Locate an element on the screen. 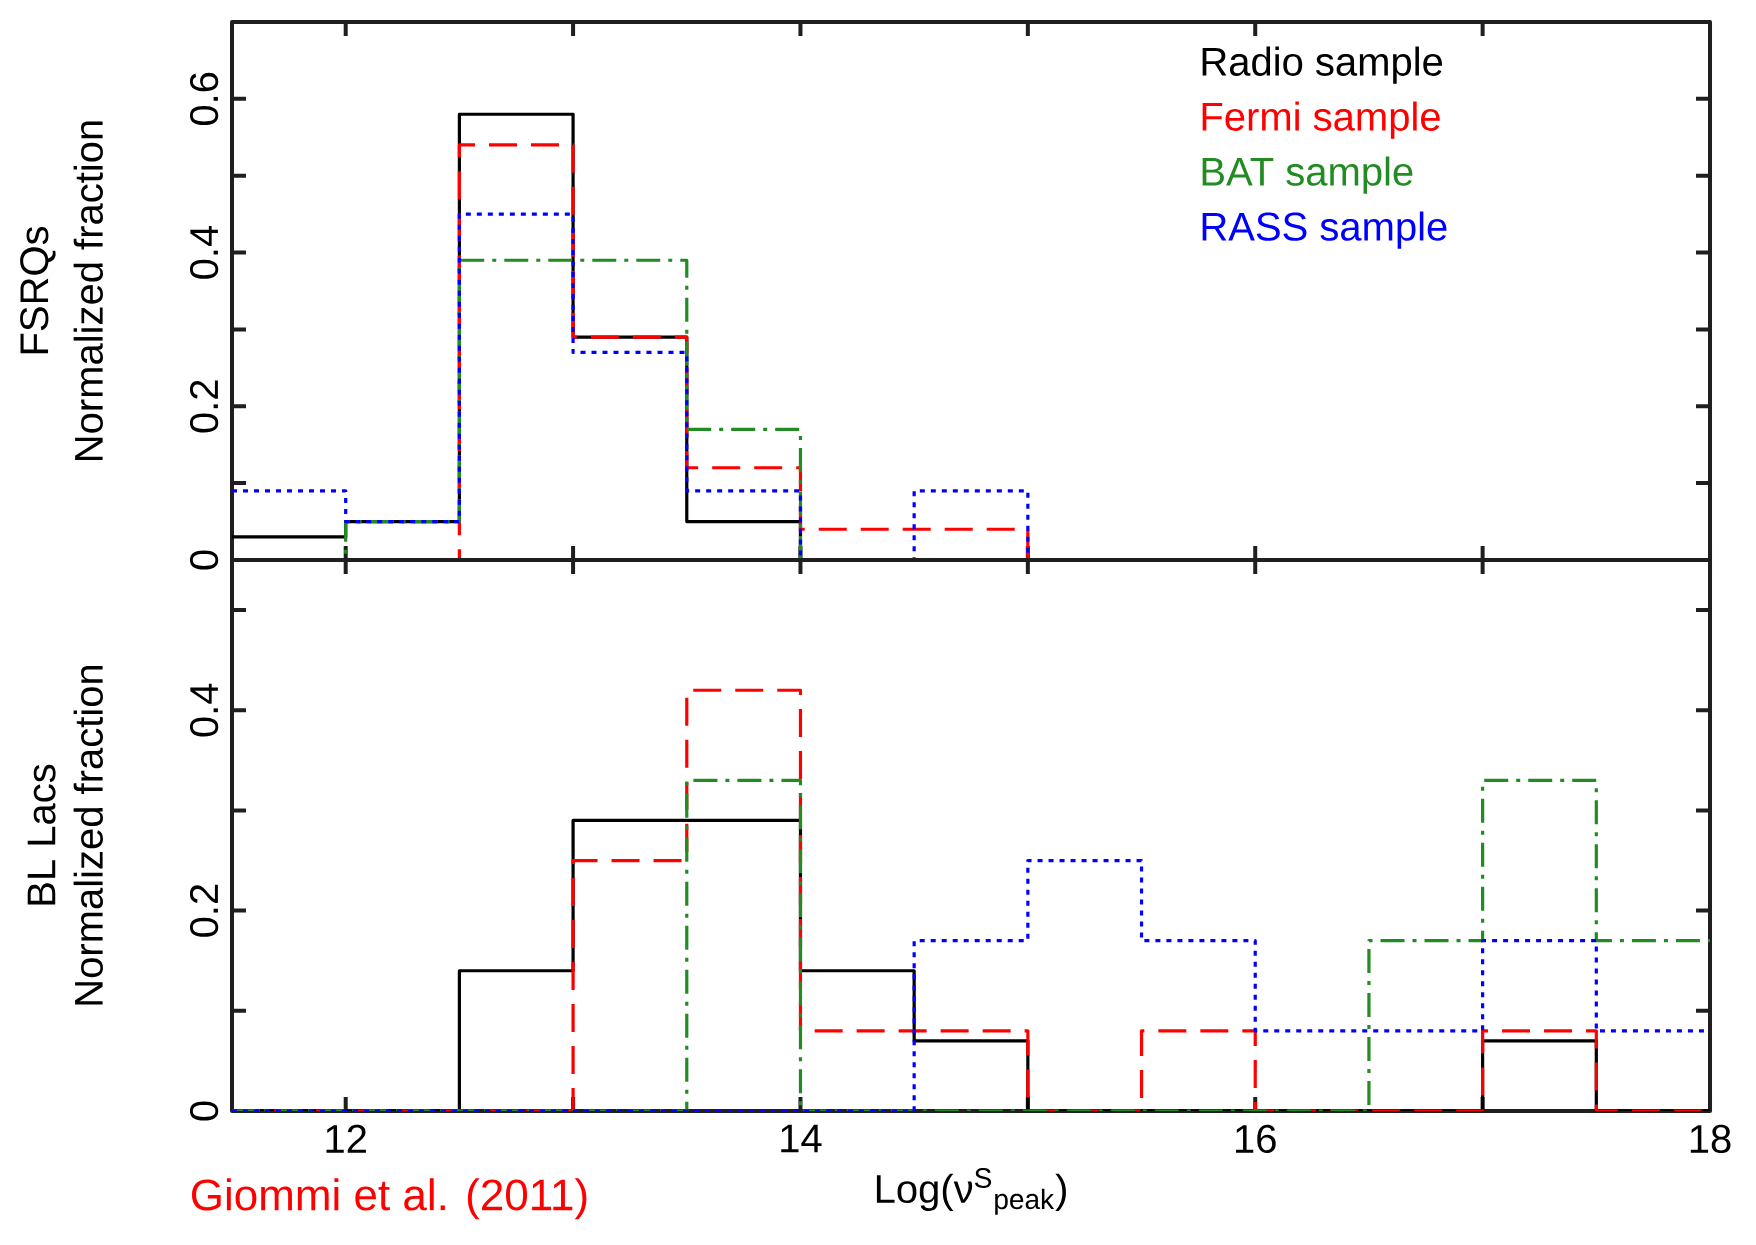 This screenshot has height=1245, width=1756. x-axis-title: Log(ν$^{S}$$_{peak}$) is located at coordinates (971, 1191).